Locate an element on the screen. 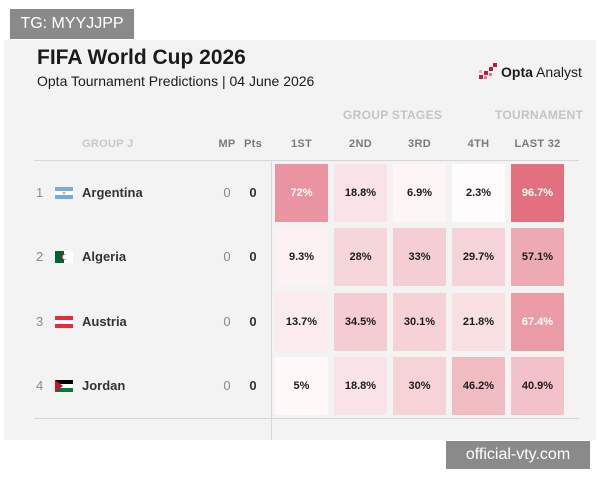  col-head-1st: 1ST is located at coordinates (301, 144).